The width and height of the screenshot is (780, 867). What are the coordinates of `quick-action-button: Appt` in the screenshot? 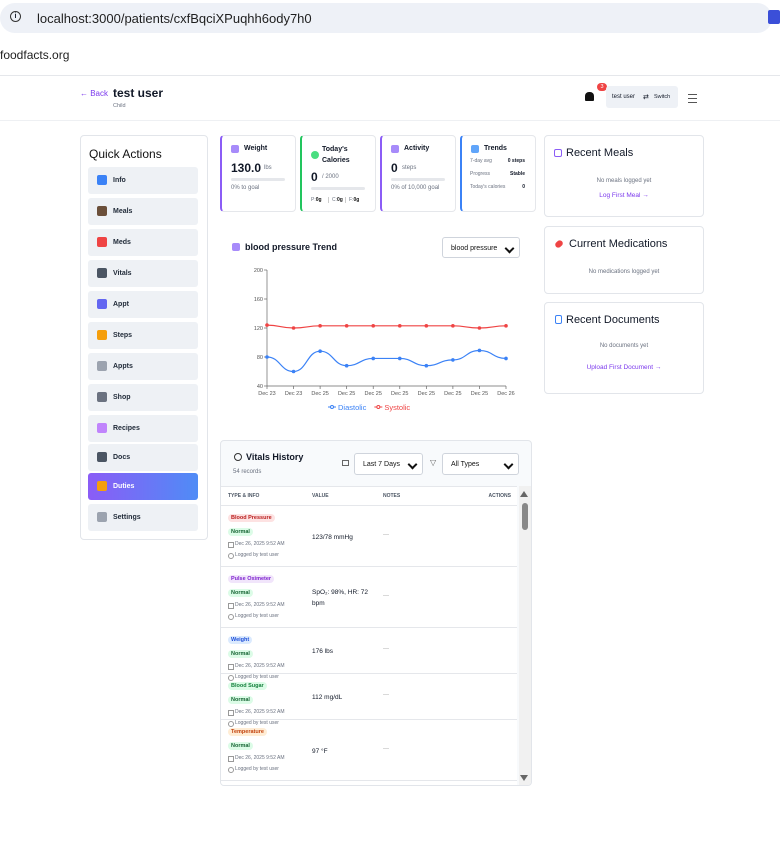 It's located at (143, 304).